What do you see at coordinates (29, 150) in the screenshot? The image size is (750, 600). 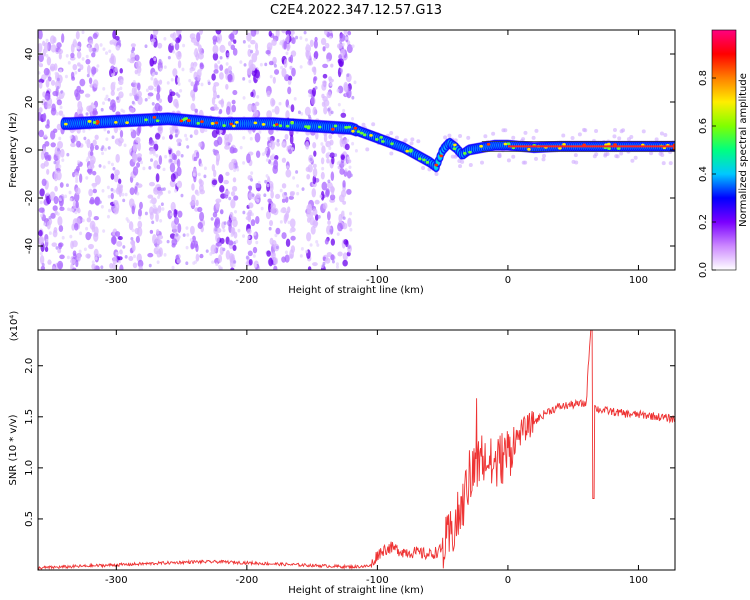 I see `y-tick-label: 0` at bounding box center [29, 150].